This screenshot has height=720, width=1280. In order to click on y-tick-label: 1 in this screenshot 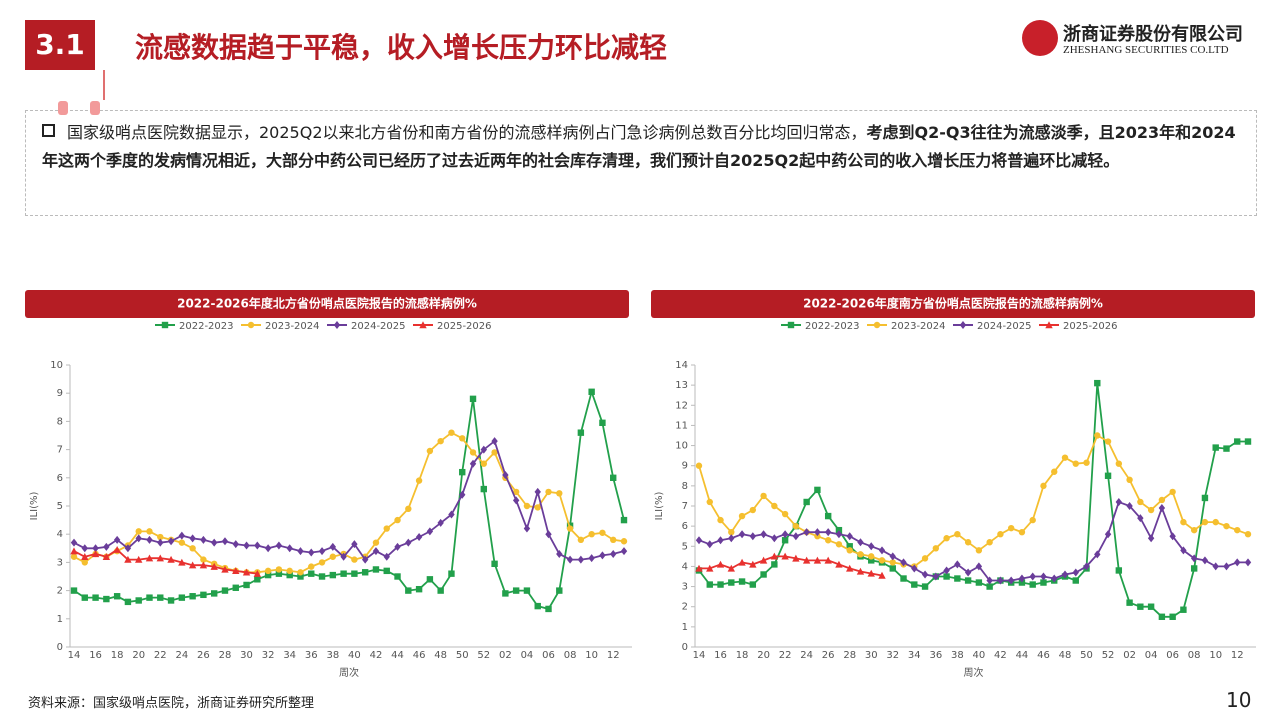, I will do `click(60, 619)`.